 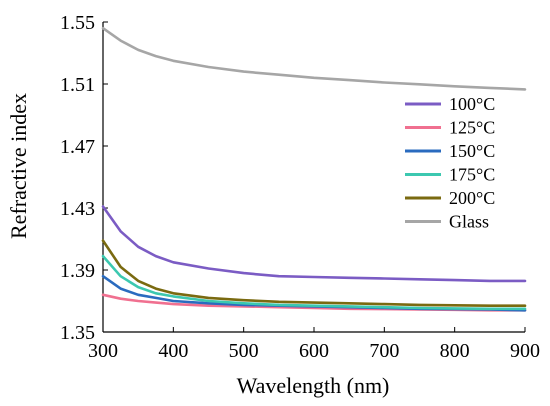 What do you see at coordinates (77, 147) in the screenshot?
I see `y-tick-label: 1.47` at bounding box center [77, 147].